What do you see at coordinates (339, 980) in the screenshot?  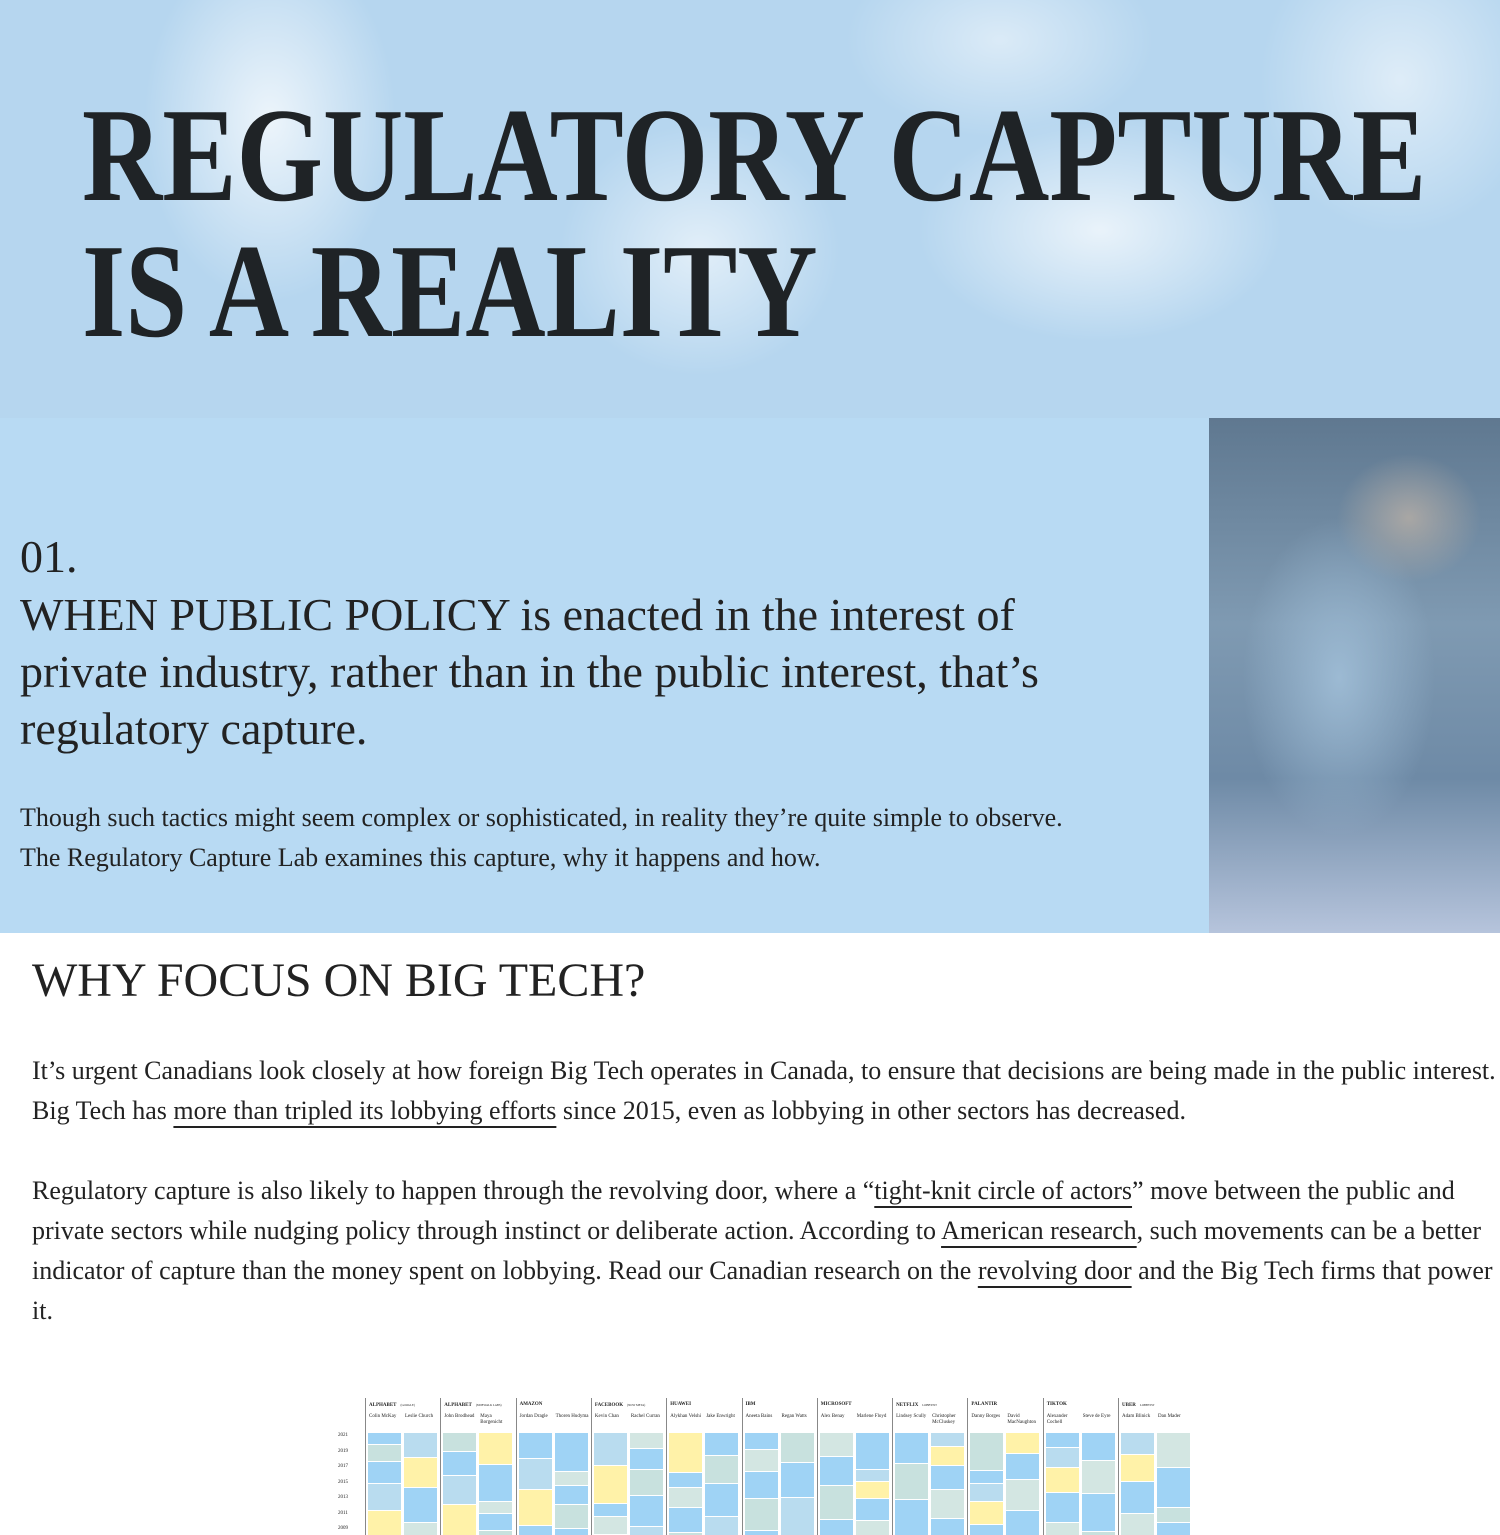 I see `section-heading: WHY FOCUS ON BIG TECH?` at bounding box center [339, 980].